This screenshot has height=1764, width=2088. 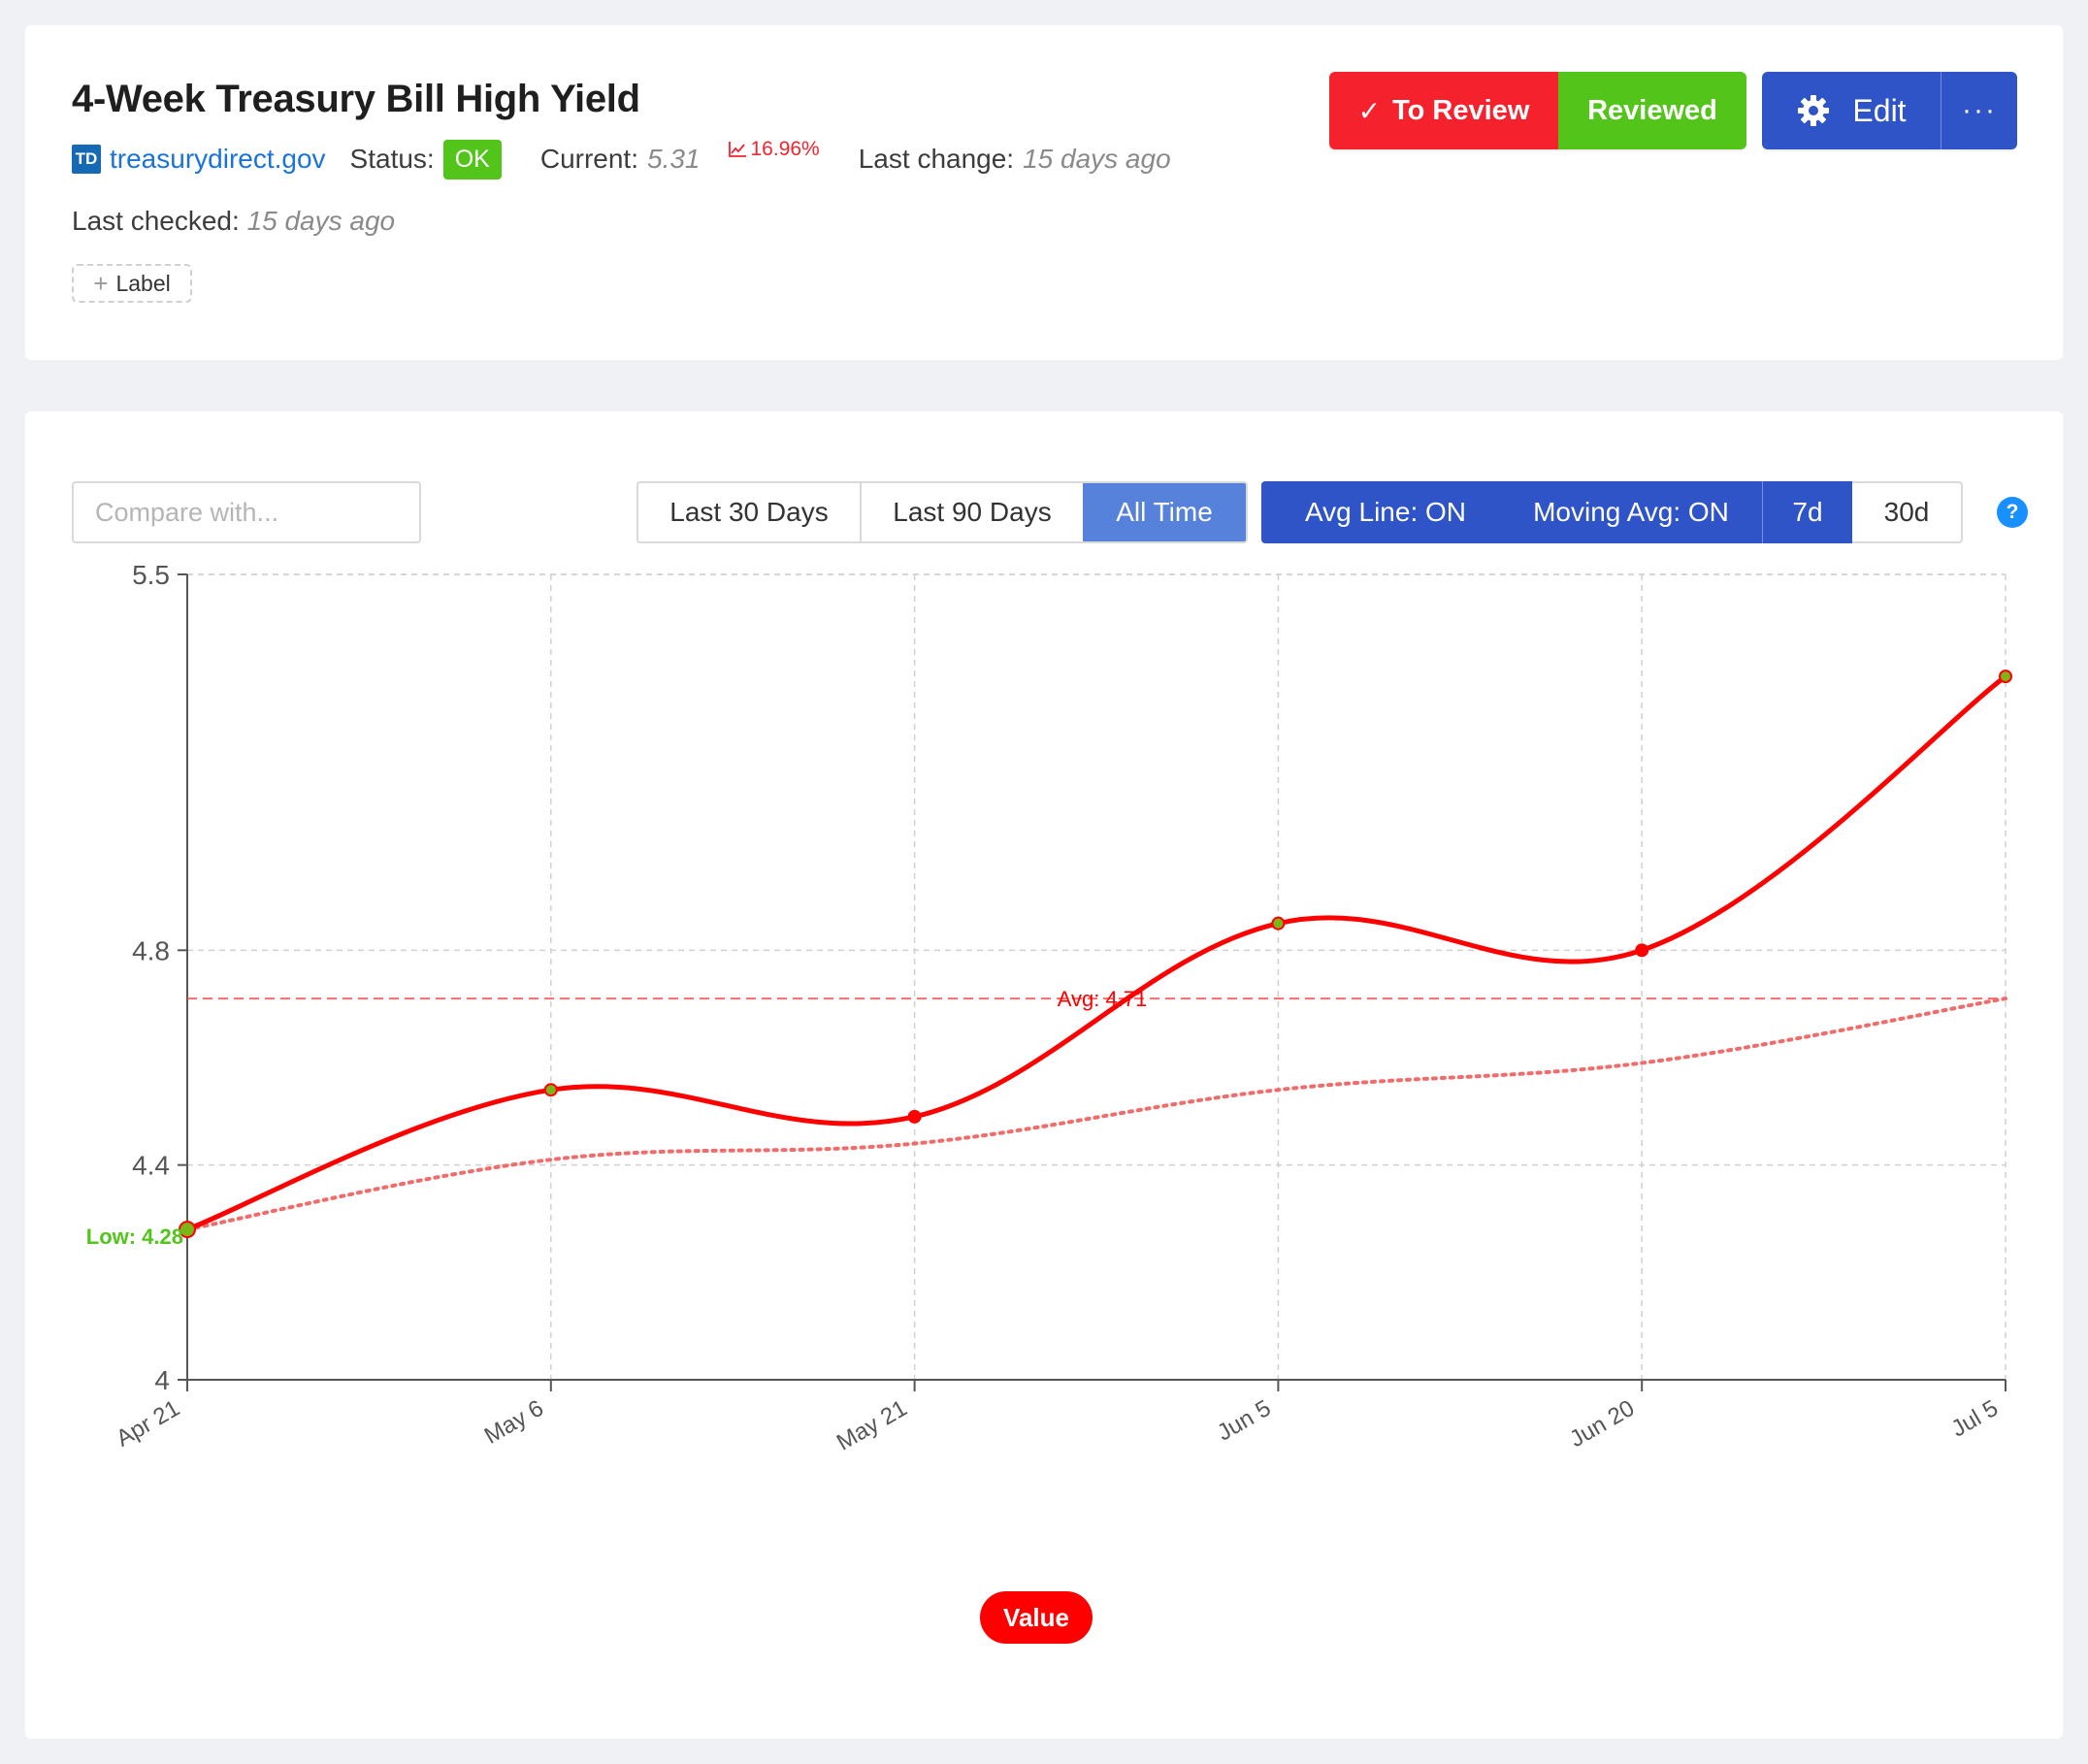 I want to click on trend-up-icon, so click(x=737, y=149).